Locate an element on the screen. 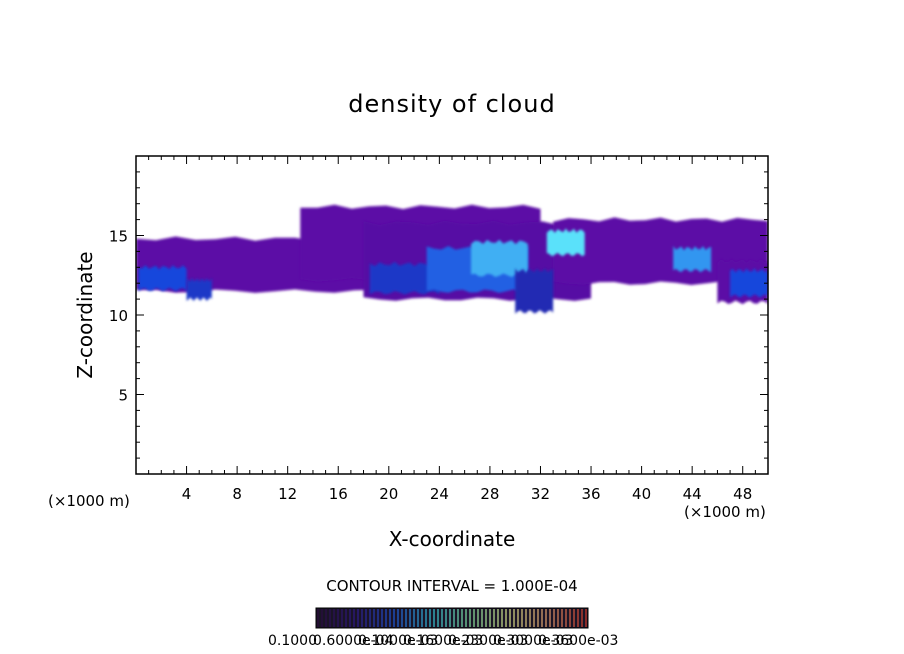 The image size is (904, 654). y-tick-label: 10 is located at coordinates (118, 316).